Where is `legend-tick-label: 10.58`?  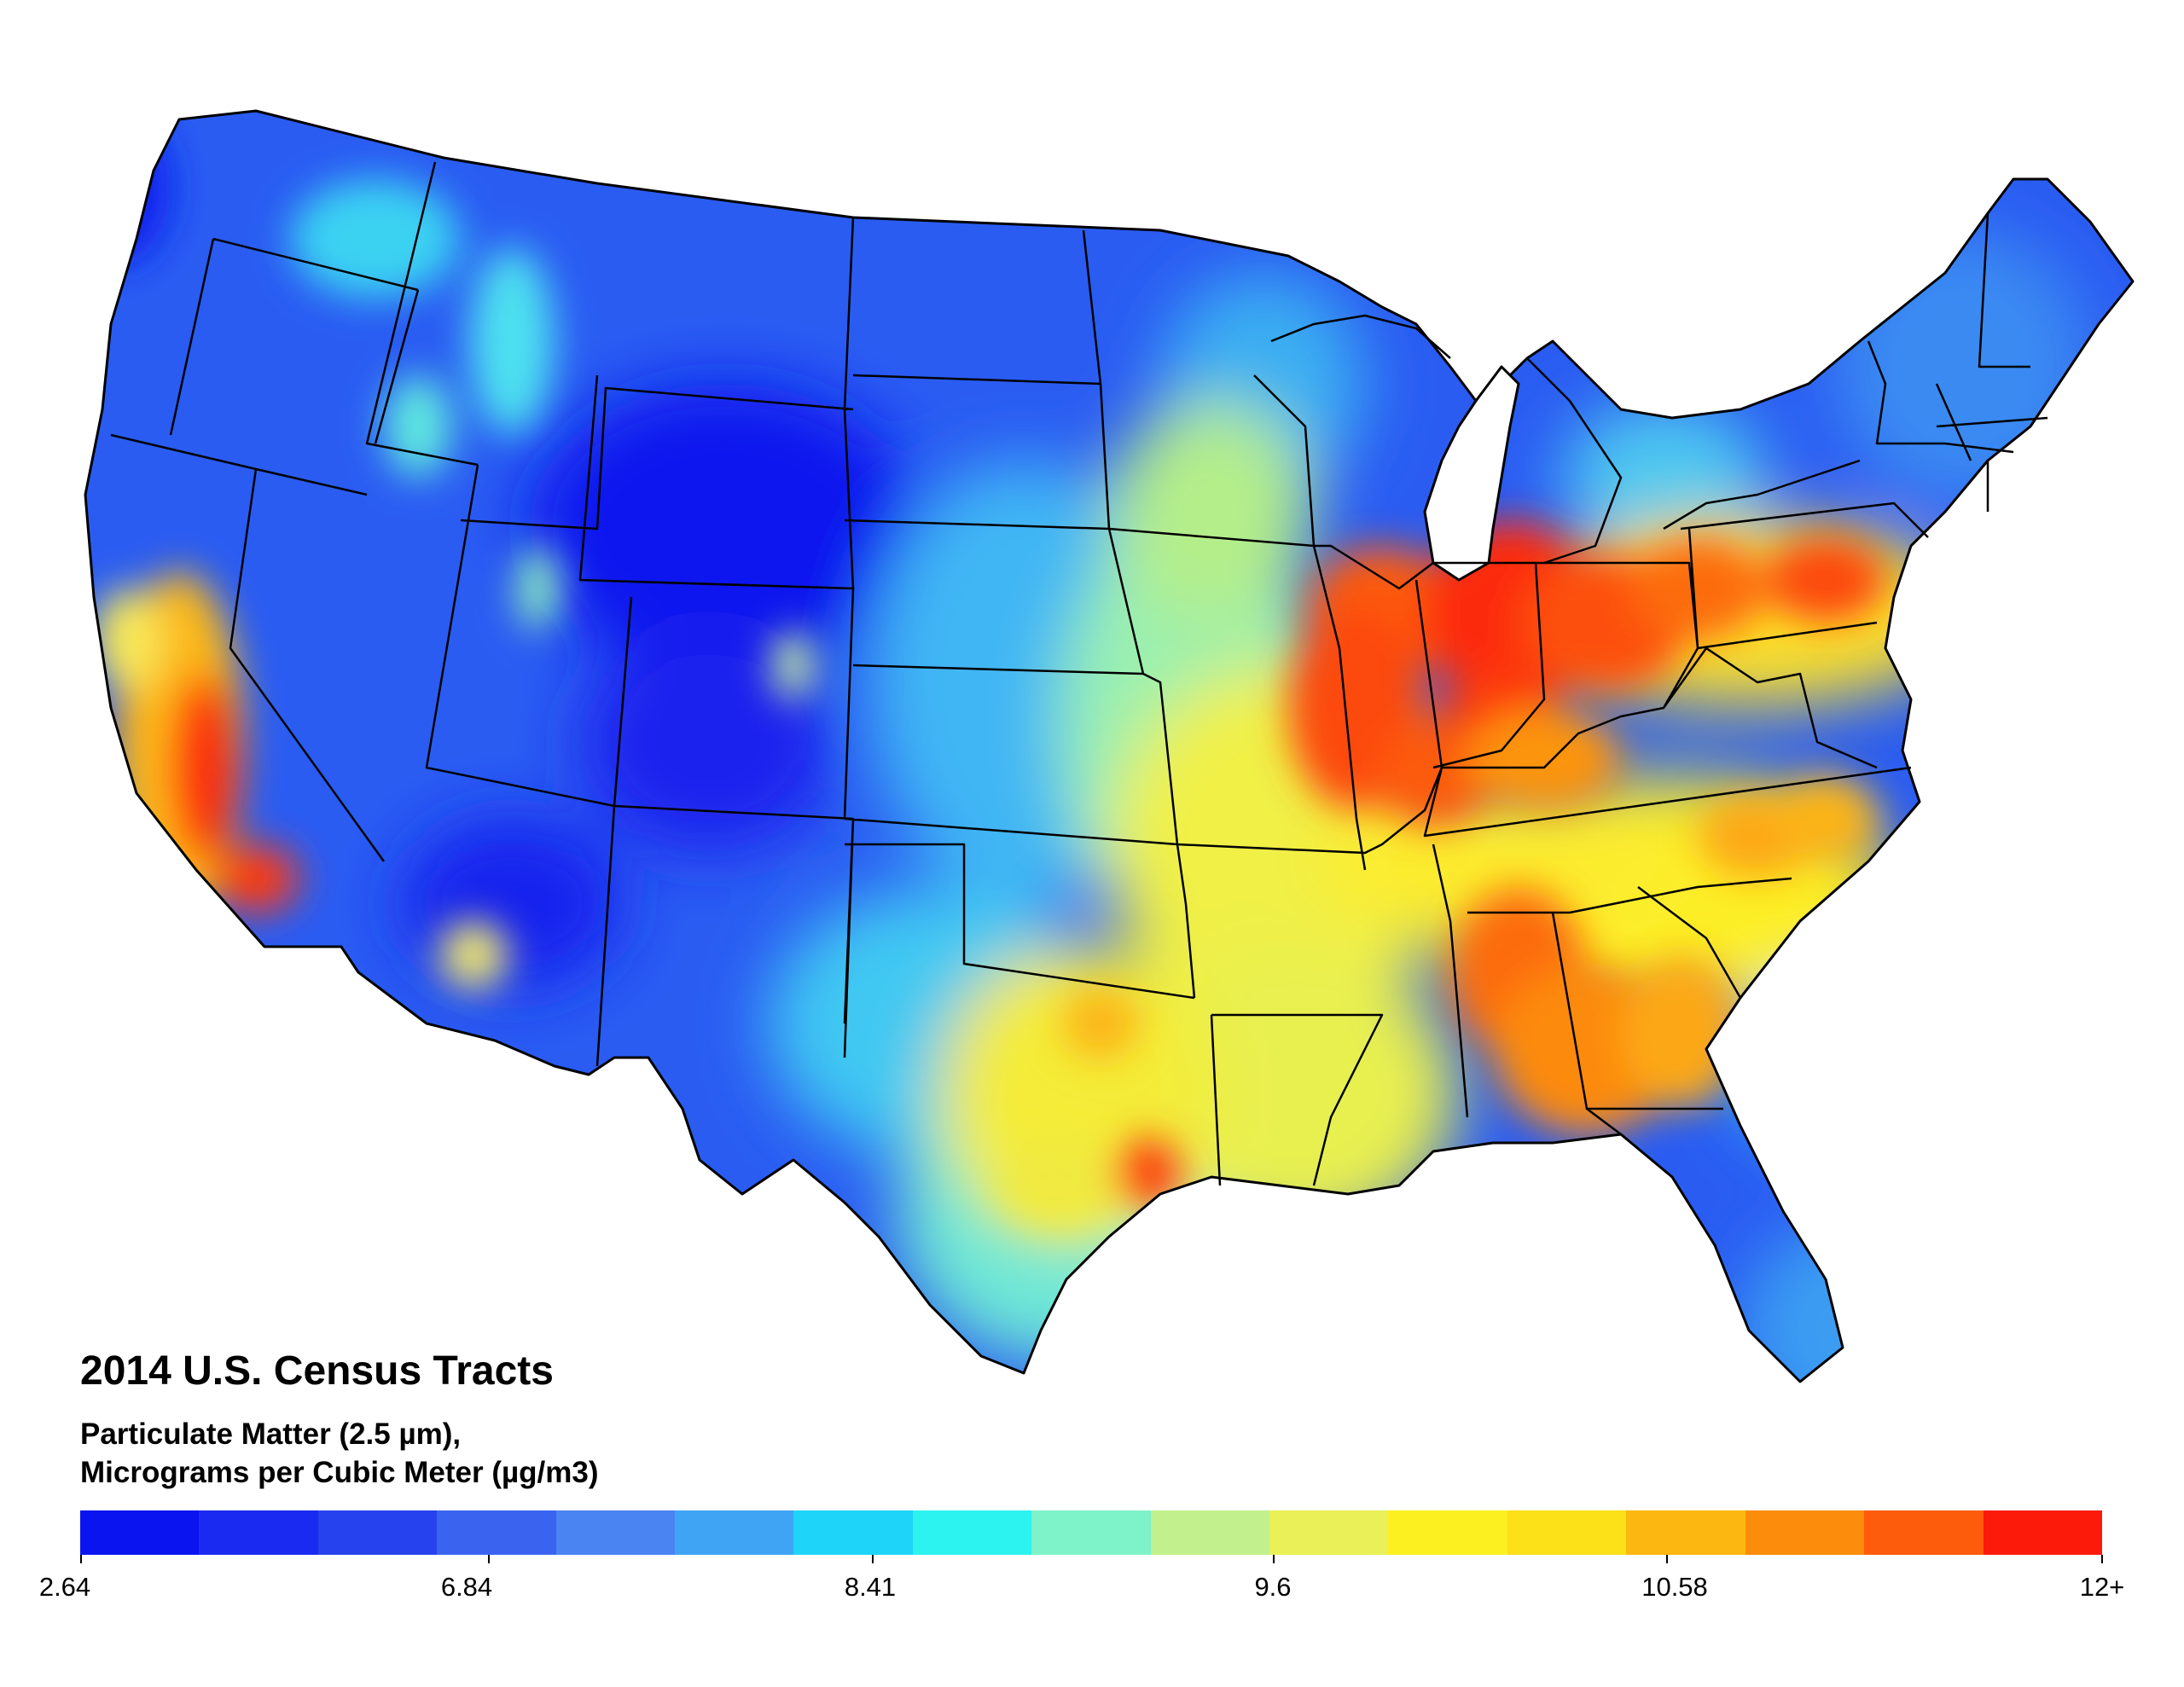
legend-tick-label: 10.58 is located at coordinates (1675, 1587).